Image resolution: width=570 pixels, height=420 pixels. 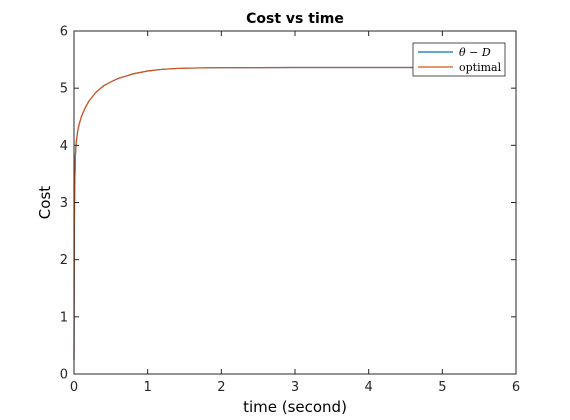 What do you see at coordinates (148, 387) in the screenshot?
I see `x-tick-label: 1` at bounding box center [148, 387].